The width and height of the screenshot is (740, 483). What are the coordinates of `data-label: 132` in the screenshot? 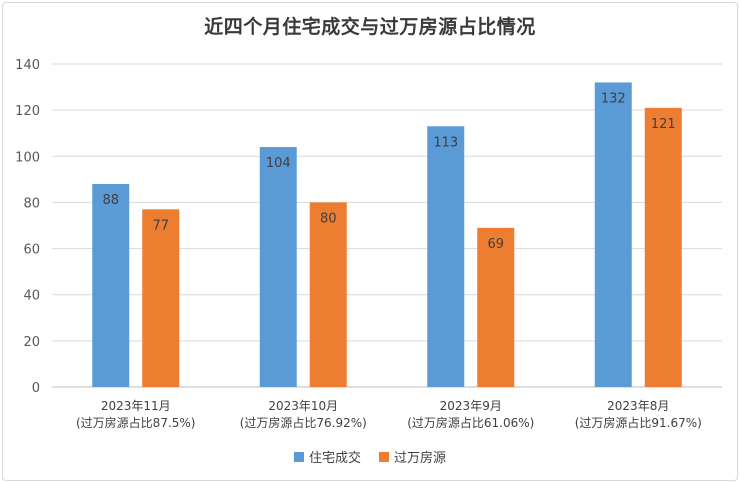 It's located at (613, 98).